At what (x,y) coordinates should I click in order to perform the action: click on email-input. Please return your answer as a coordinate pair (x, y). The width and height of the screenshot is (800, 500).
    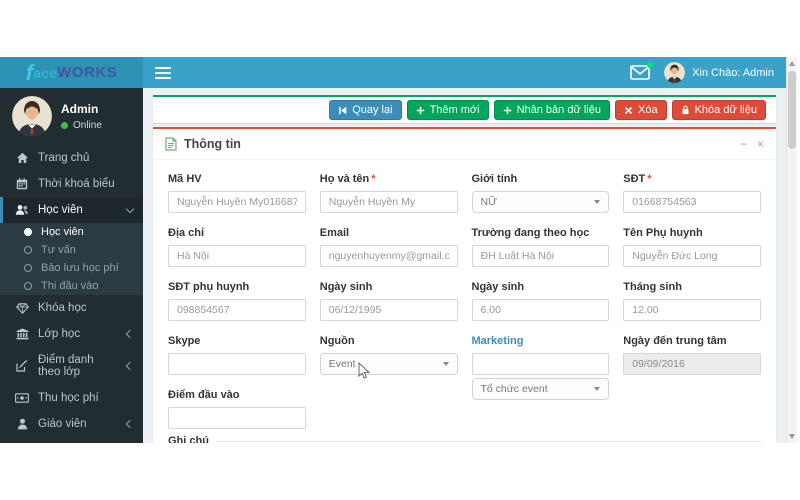
    Looking at the image, I should click on (388, 256).